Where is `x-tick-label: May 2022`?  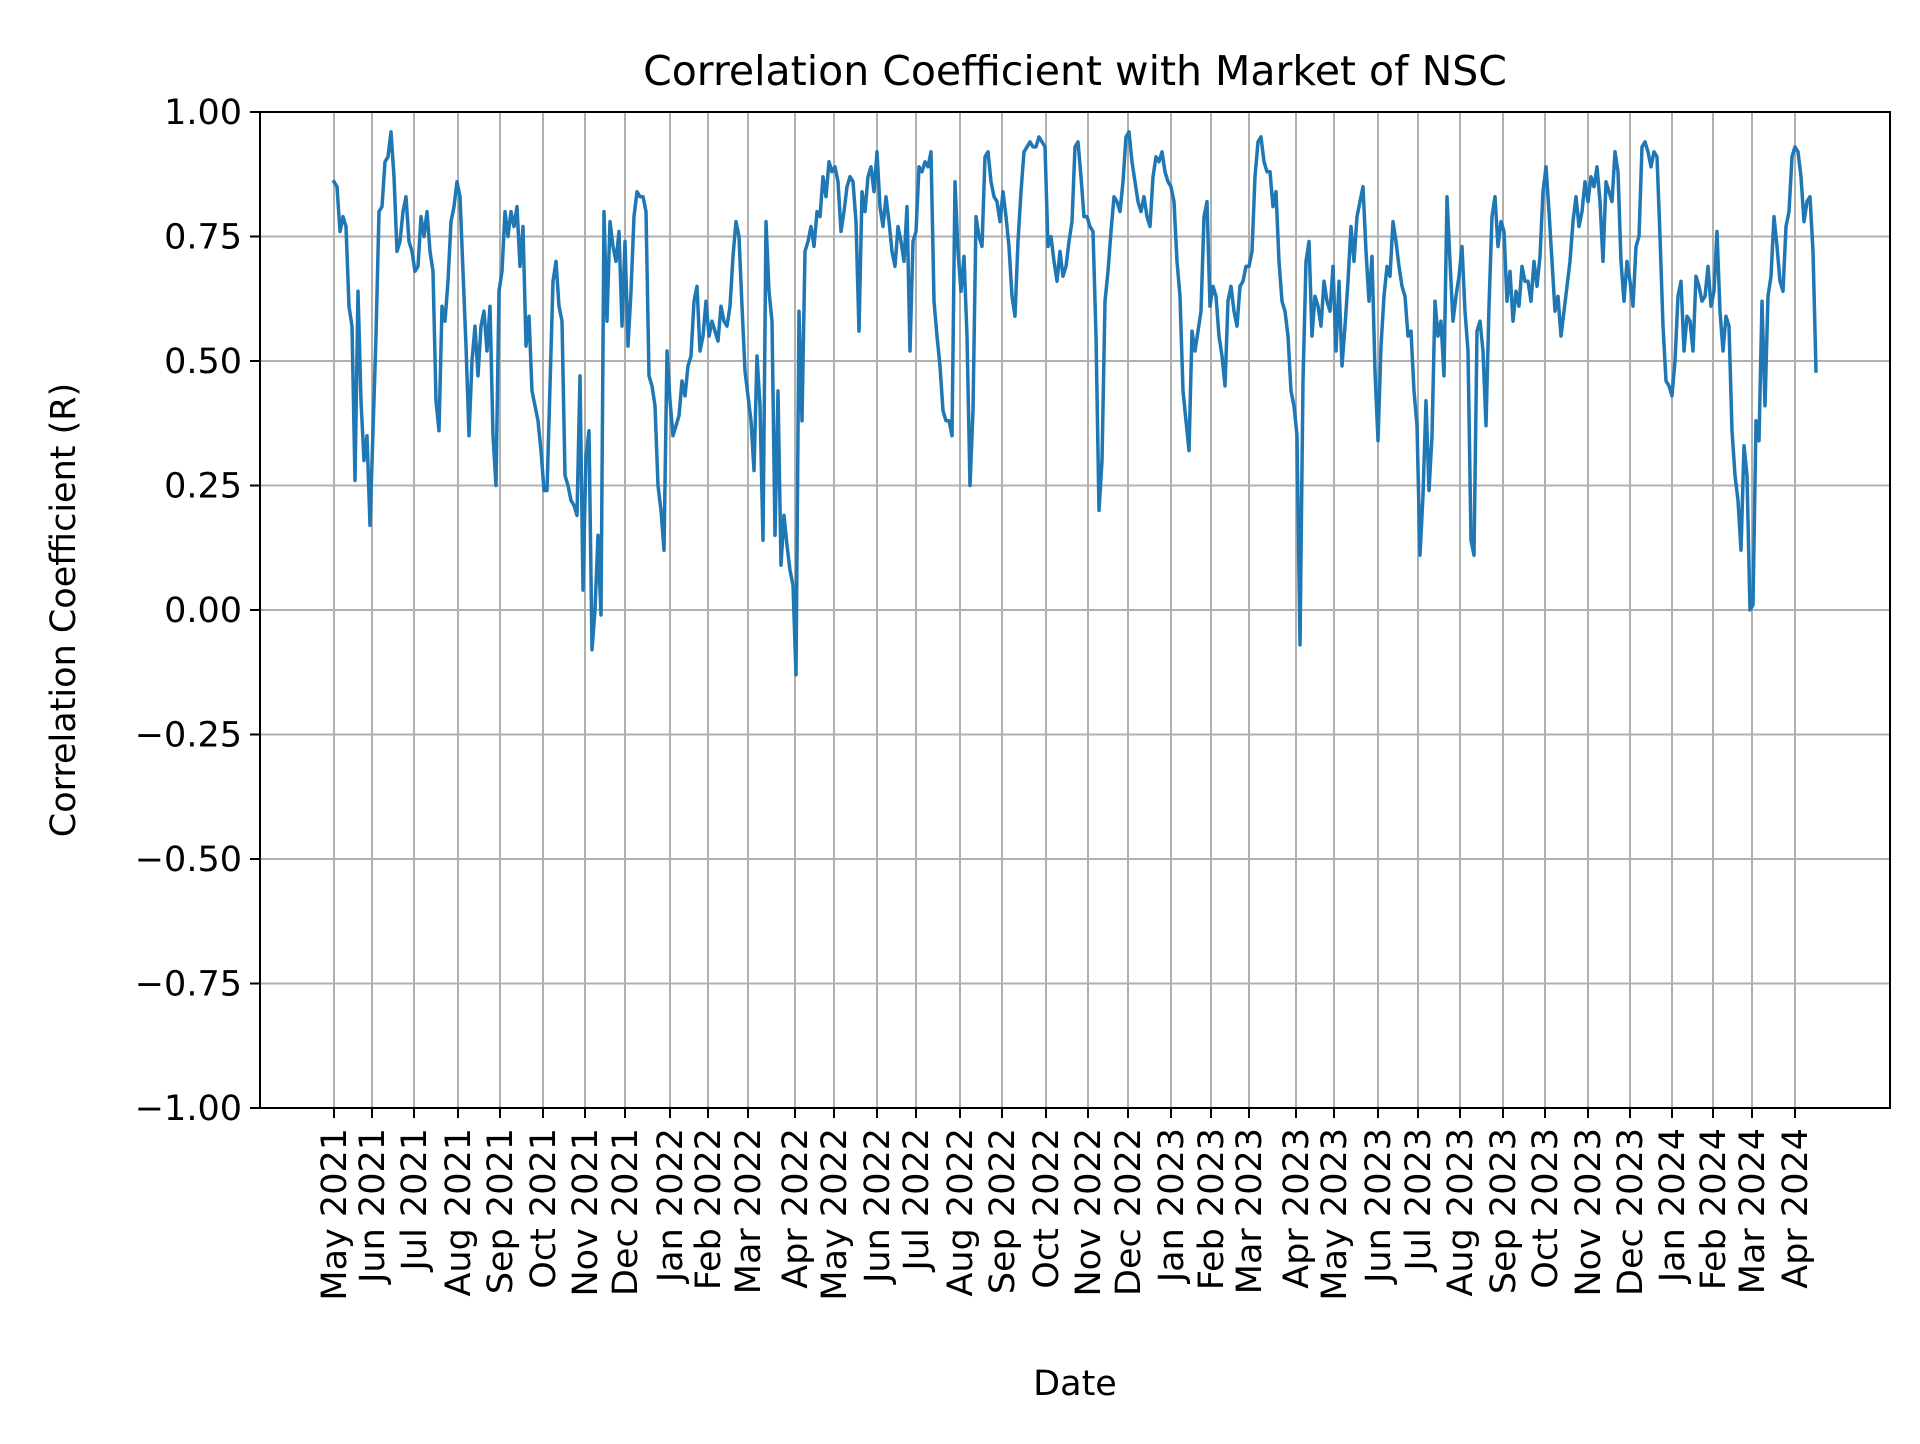
x-tick-label: May 2022 is located at coordinates (835, 1214).